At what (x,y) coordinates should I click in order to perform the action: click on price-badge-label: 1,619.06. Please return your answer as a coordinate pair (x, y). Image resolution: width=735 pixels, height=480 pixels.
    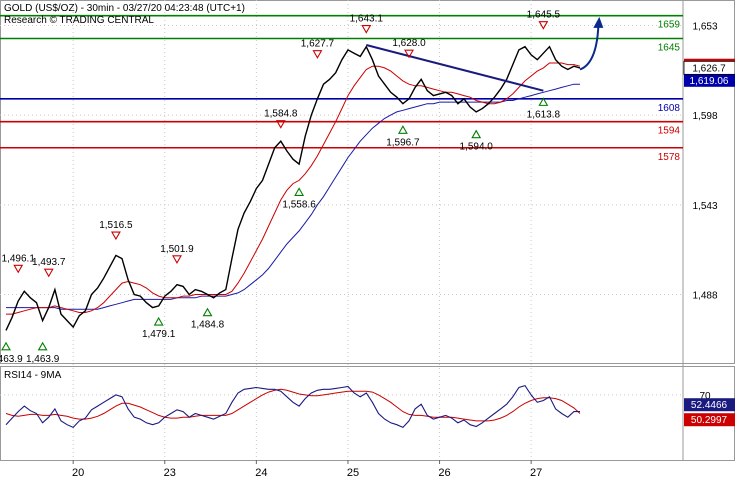
    Looking at the image, I should click on (709, 81).